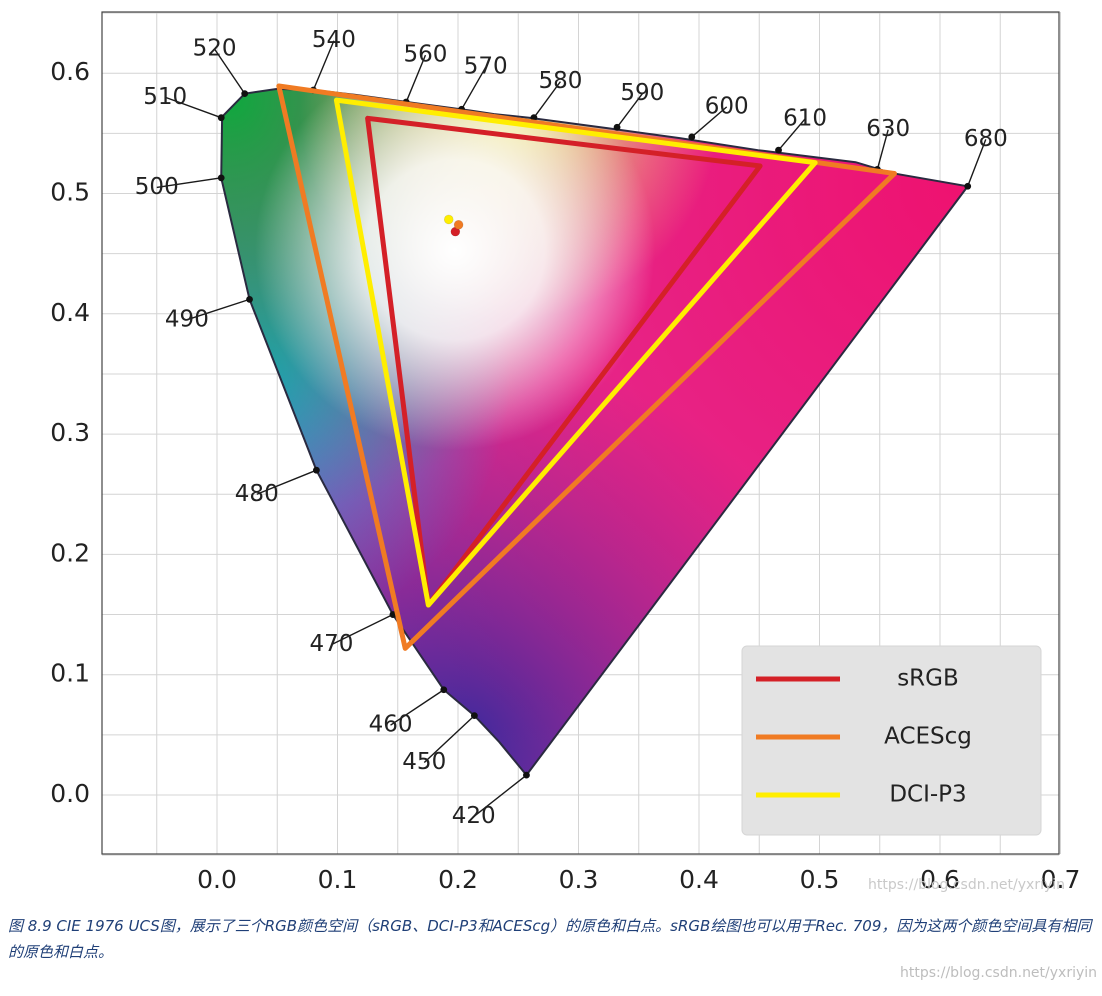  I want to click on legend-box, so click(891, 740).